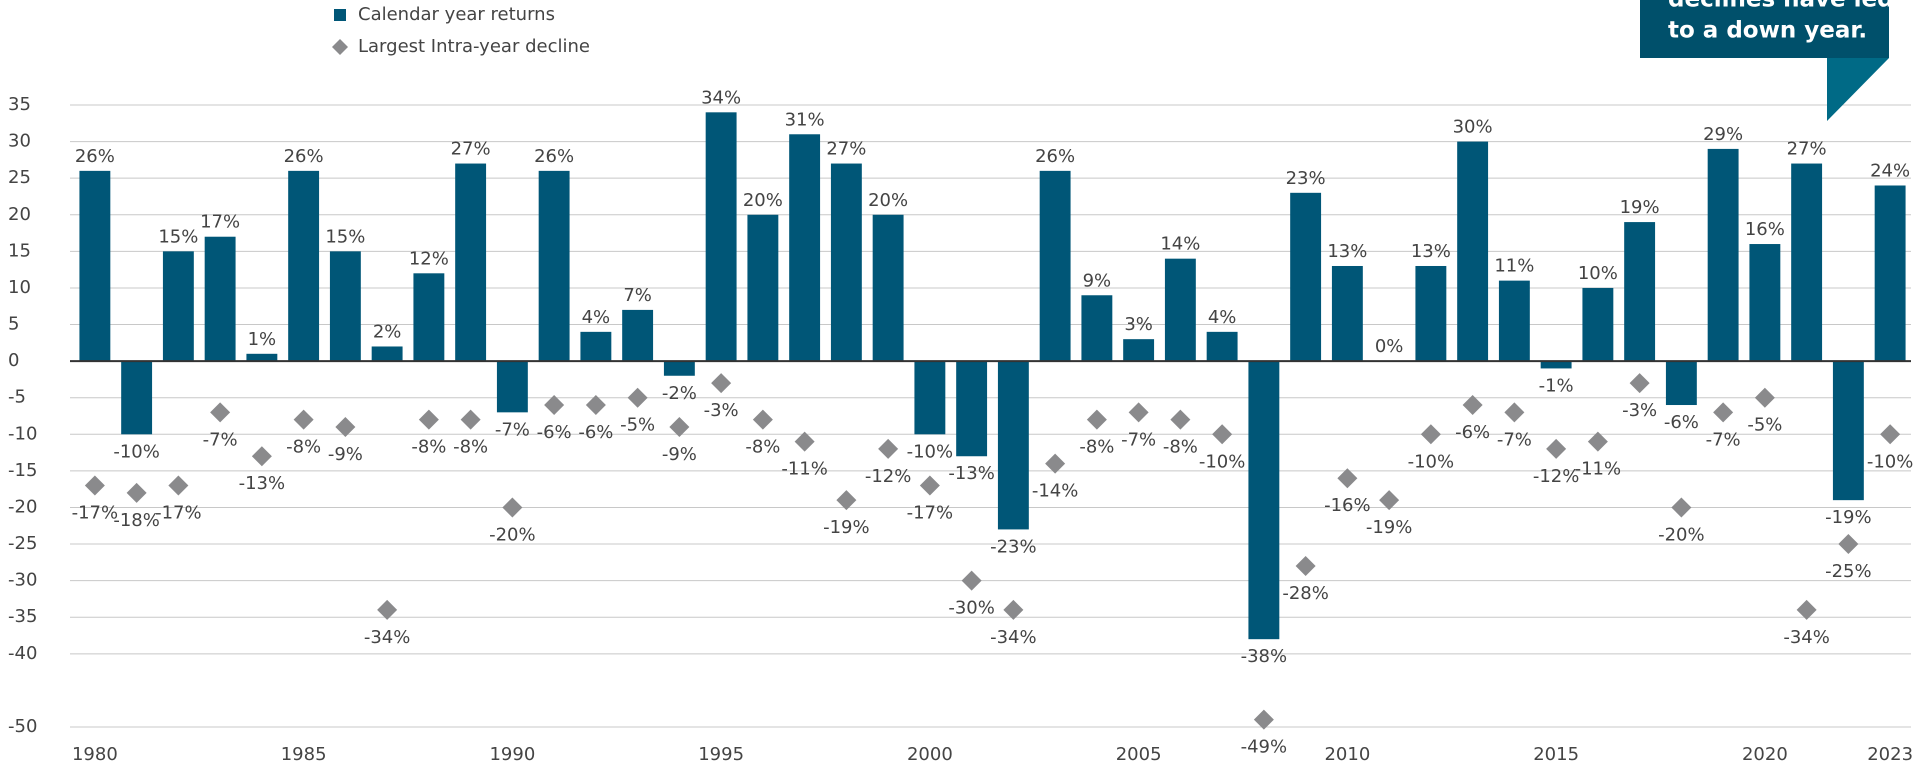 The image size is (1923, 766). Describe the element at coordinates (19, 141) in the screenshot. I see `y-tick-label: 30` at that location.